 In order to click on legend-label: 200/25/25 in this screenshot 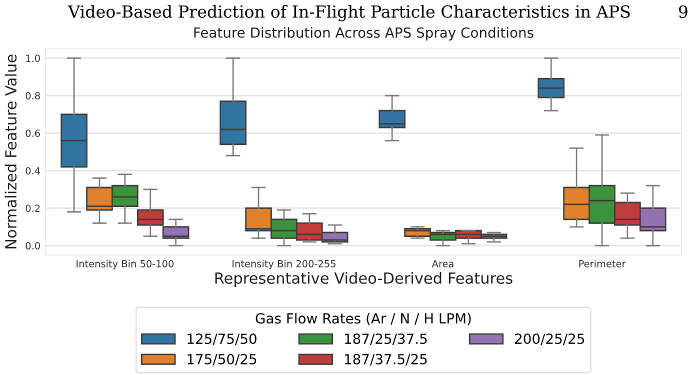, I will do `click(549, 340)`.